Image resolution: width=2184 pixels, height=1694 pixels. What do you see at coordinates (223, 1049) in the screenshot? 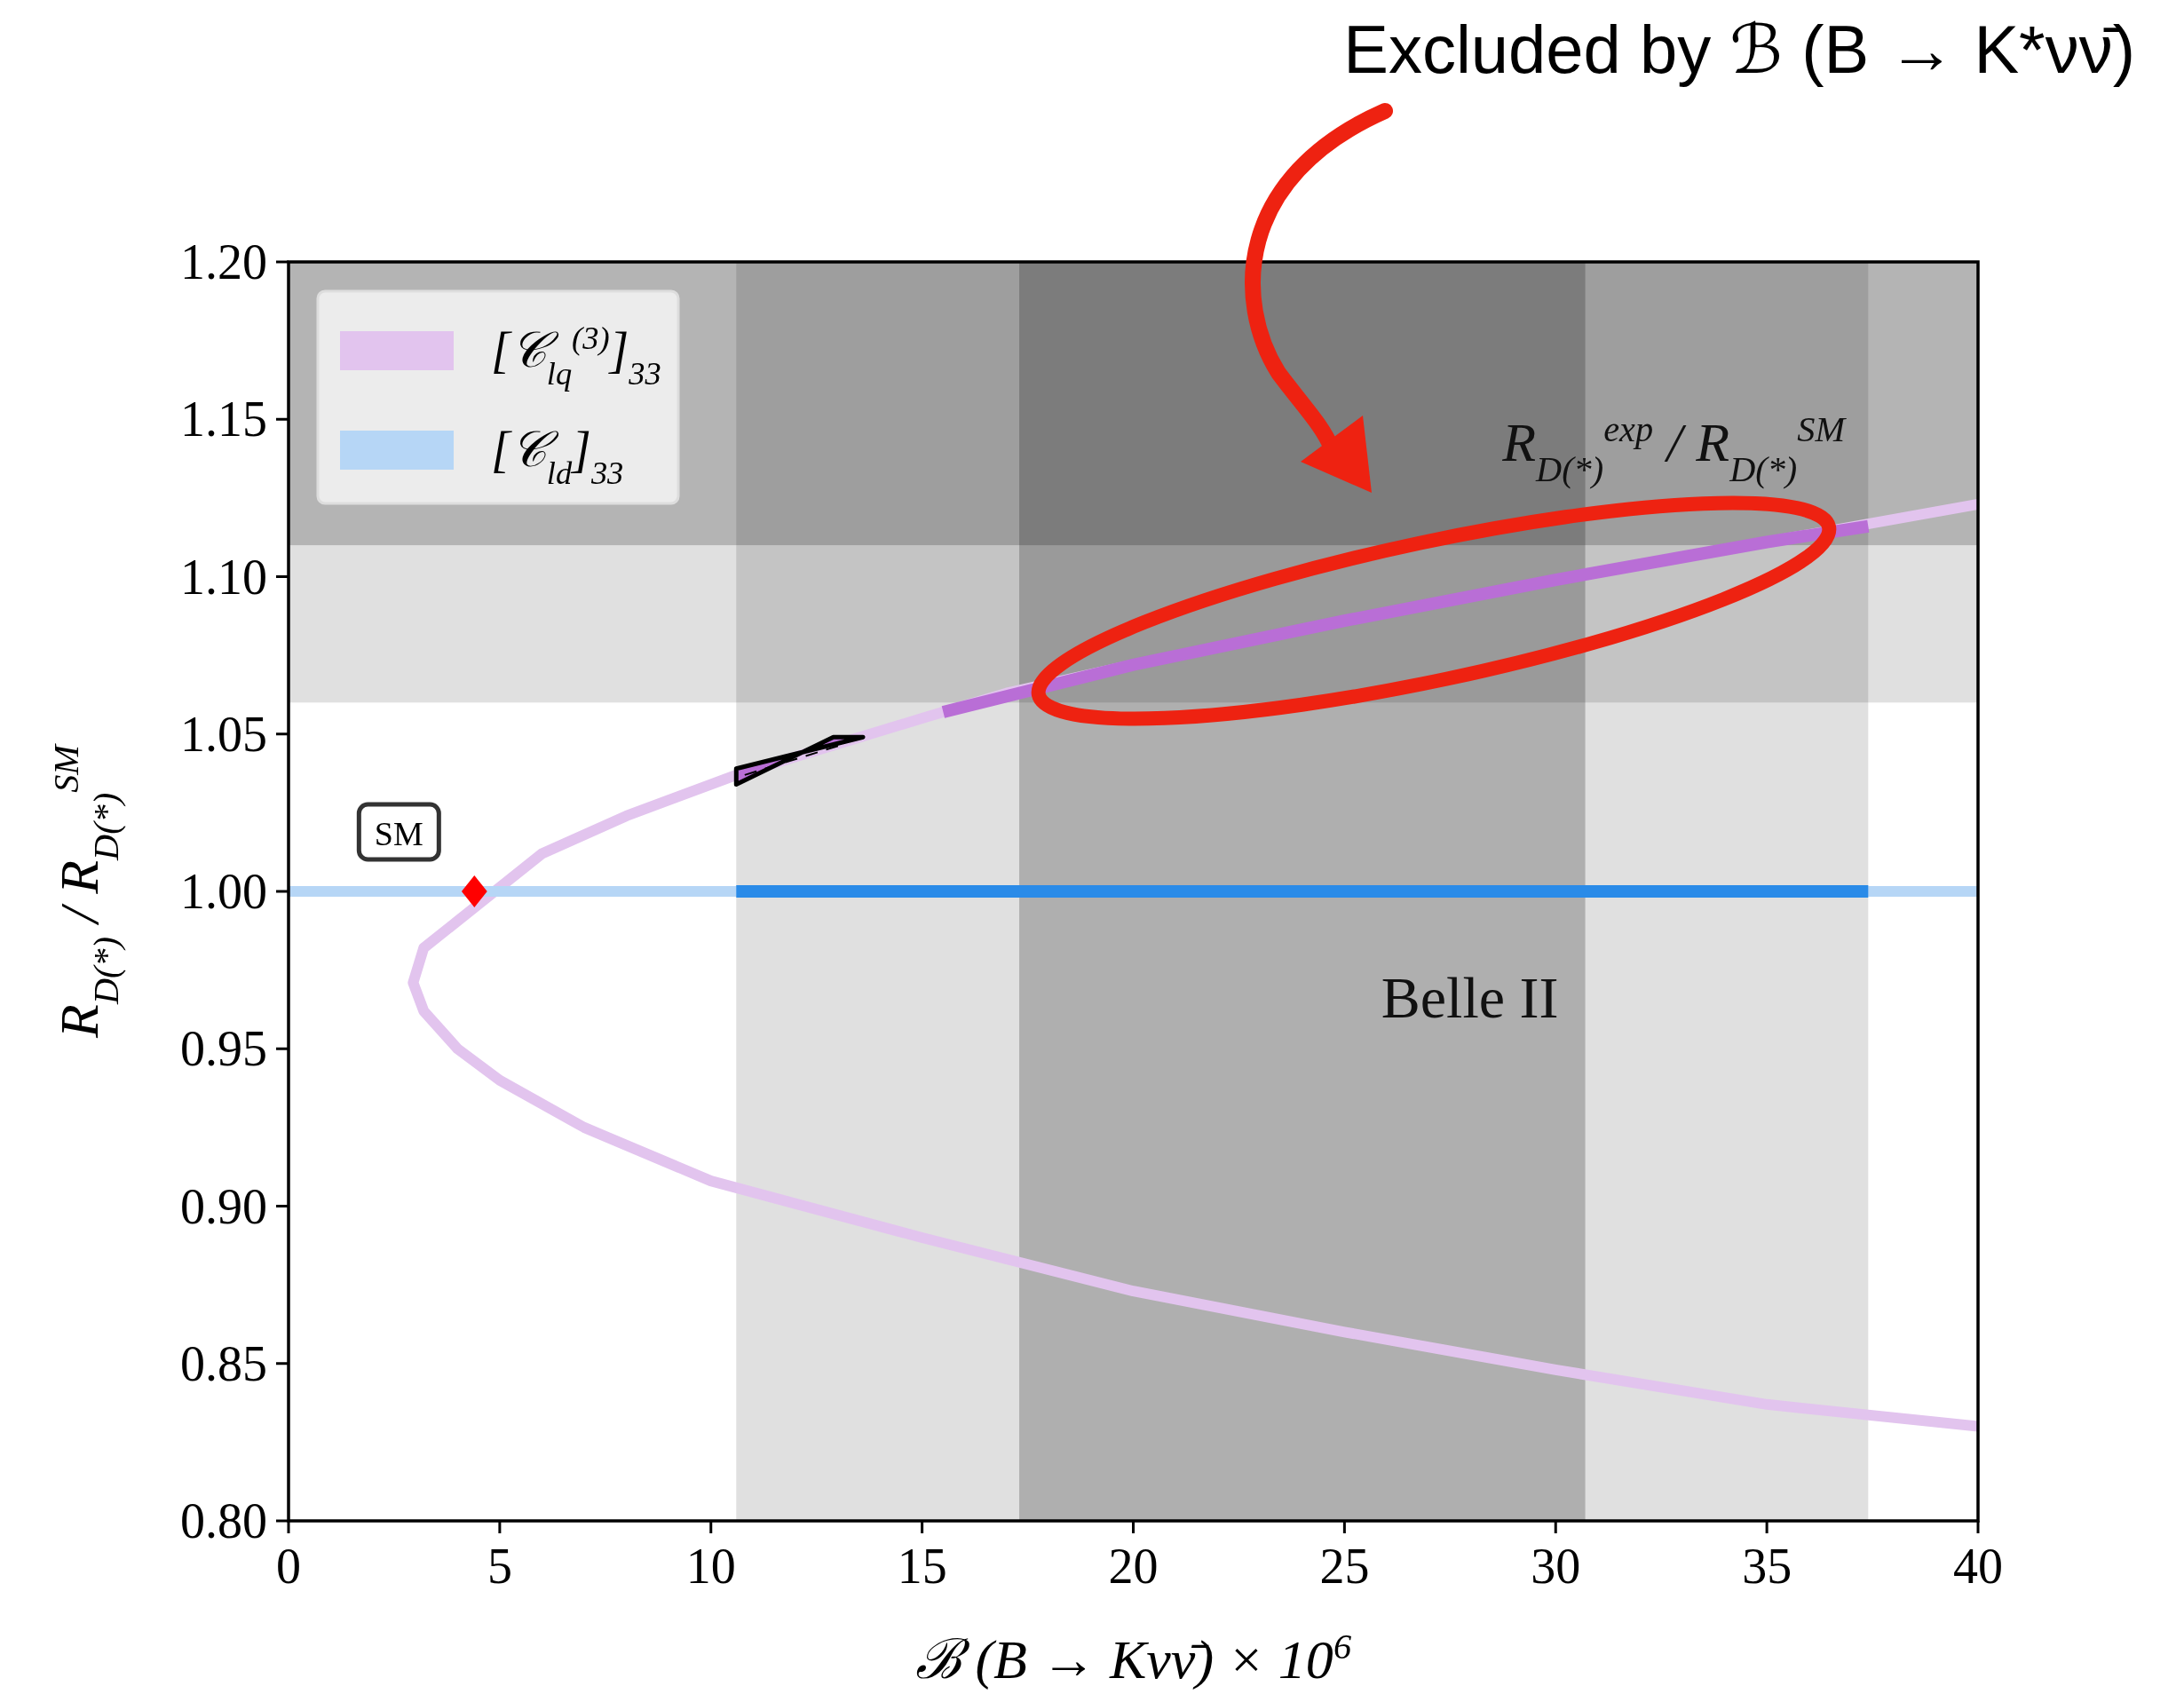
I see `y-tick-label: 0.95` at bounding box center [223, 1049].